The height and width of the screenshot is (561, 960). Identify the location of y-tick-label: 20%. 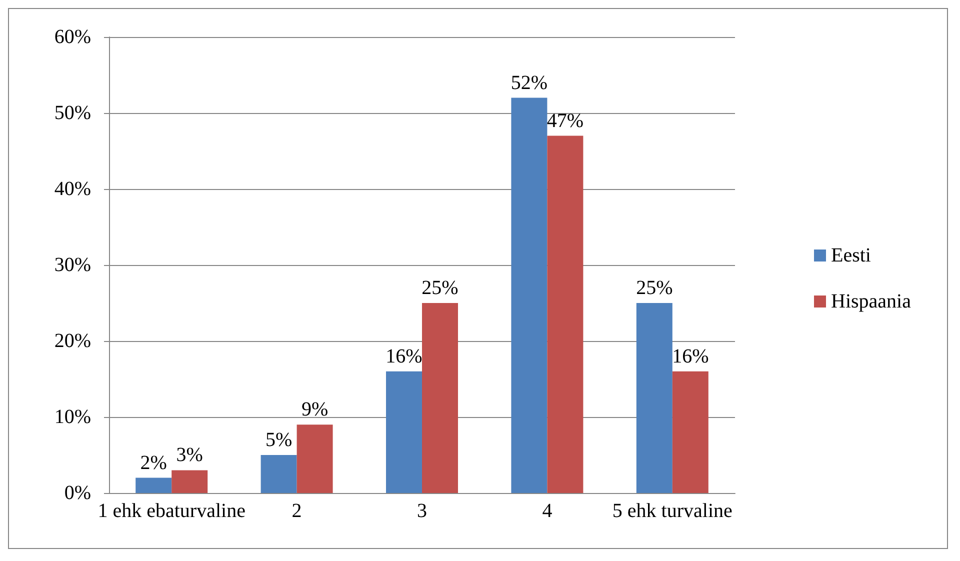
(72, 341).